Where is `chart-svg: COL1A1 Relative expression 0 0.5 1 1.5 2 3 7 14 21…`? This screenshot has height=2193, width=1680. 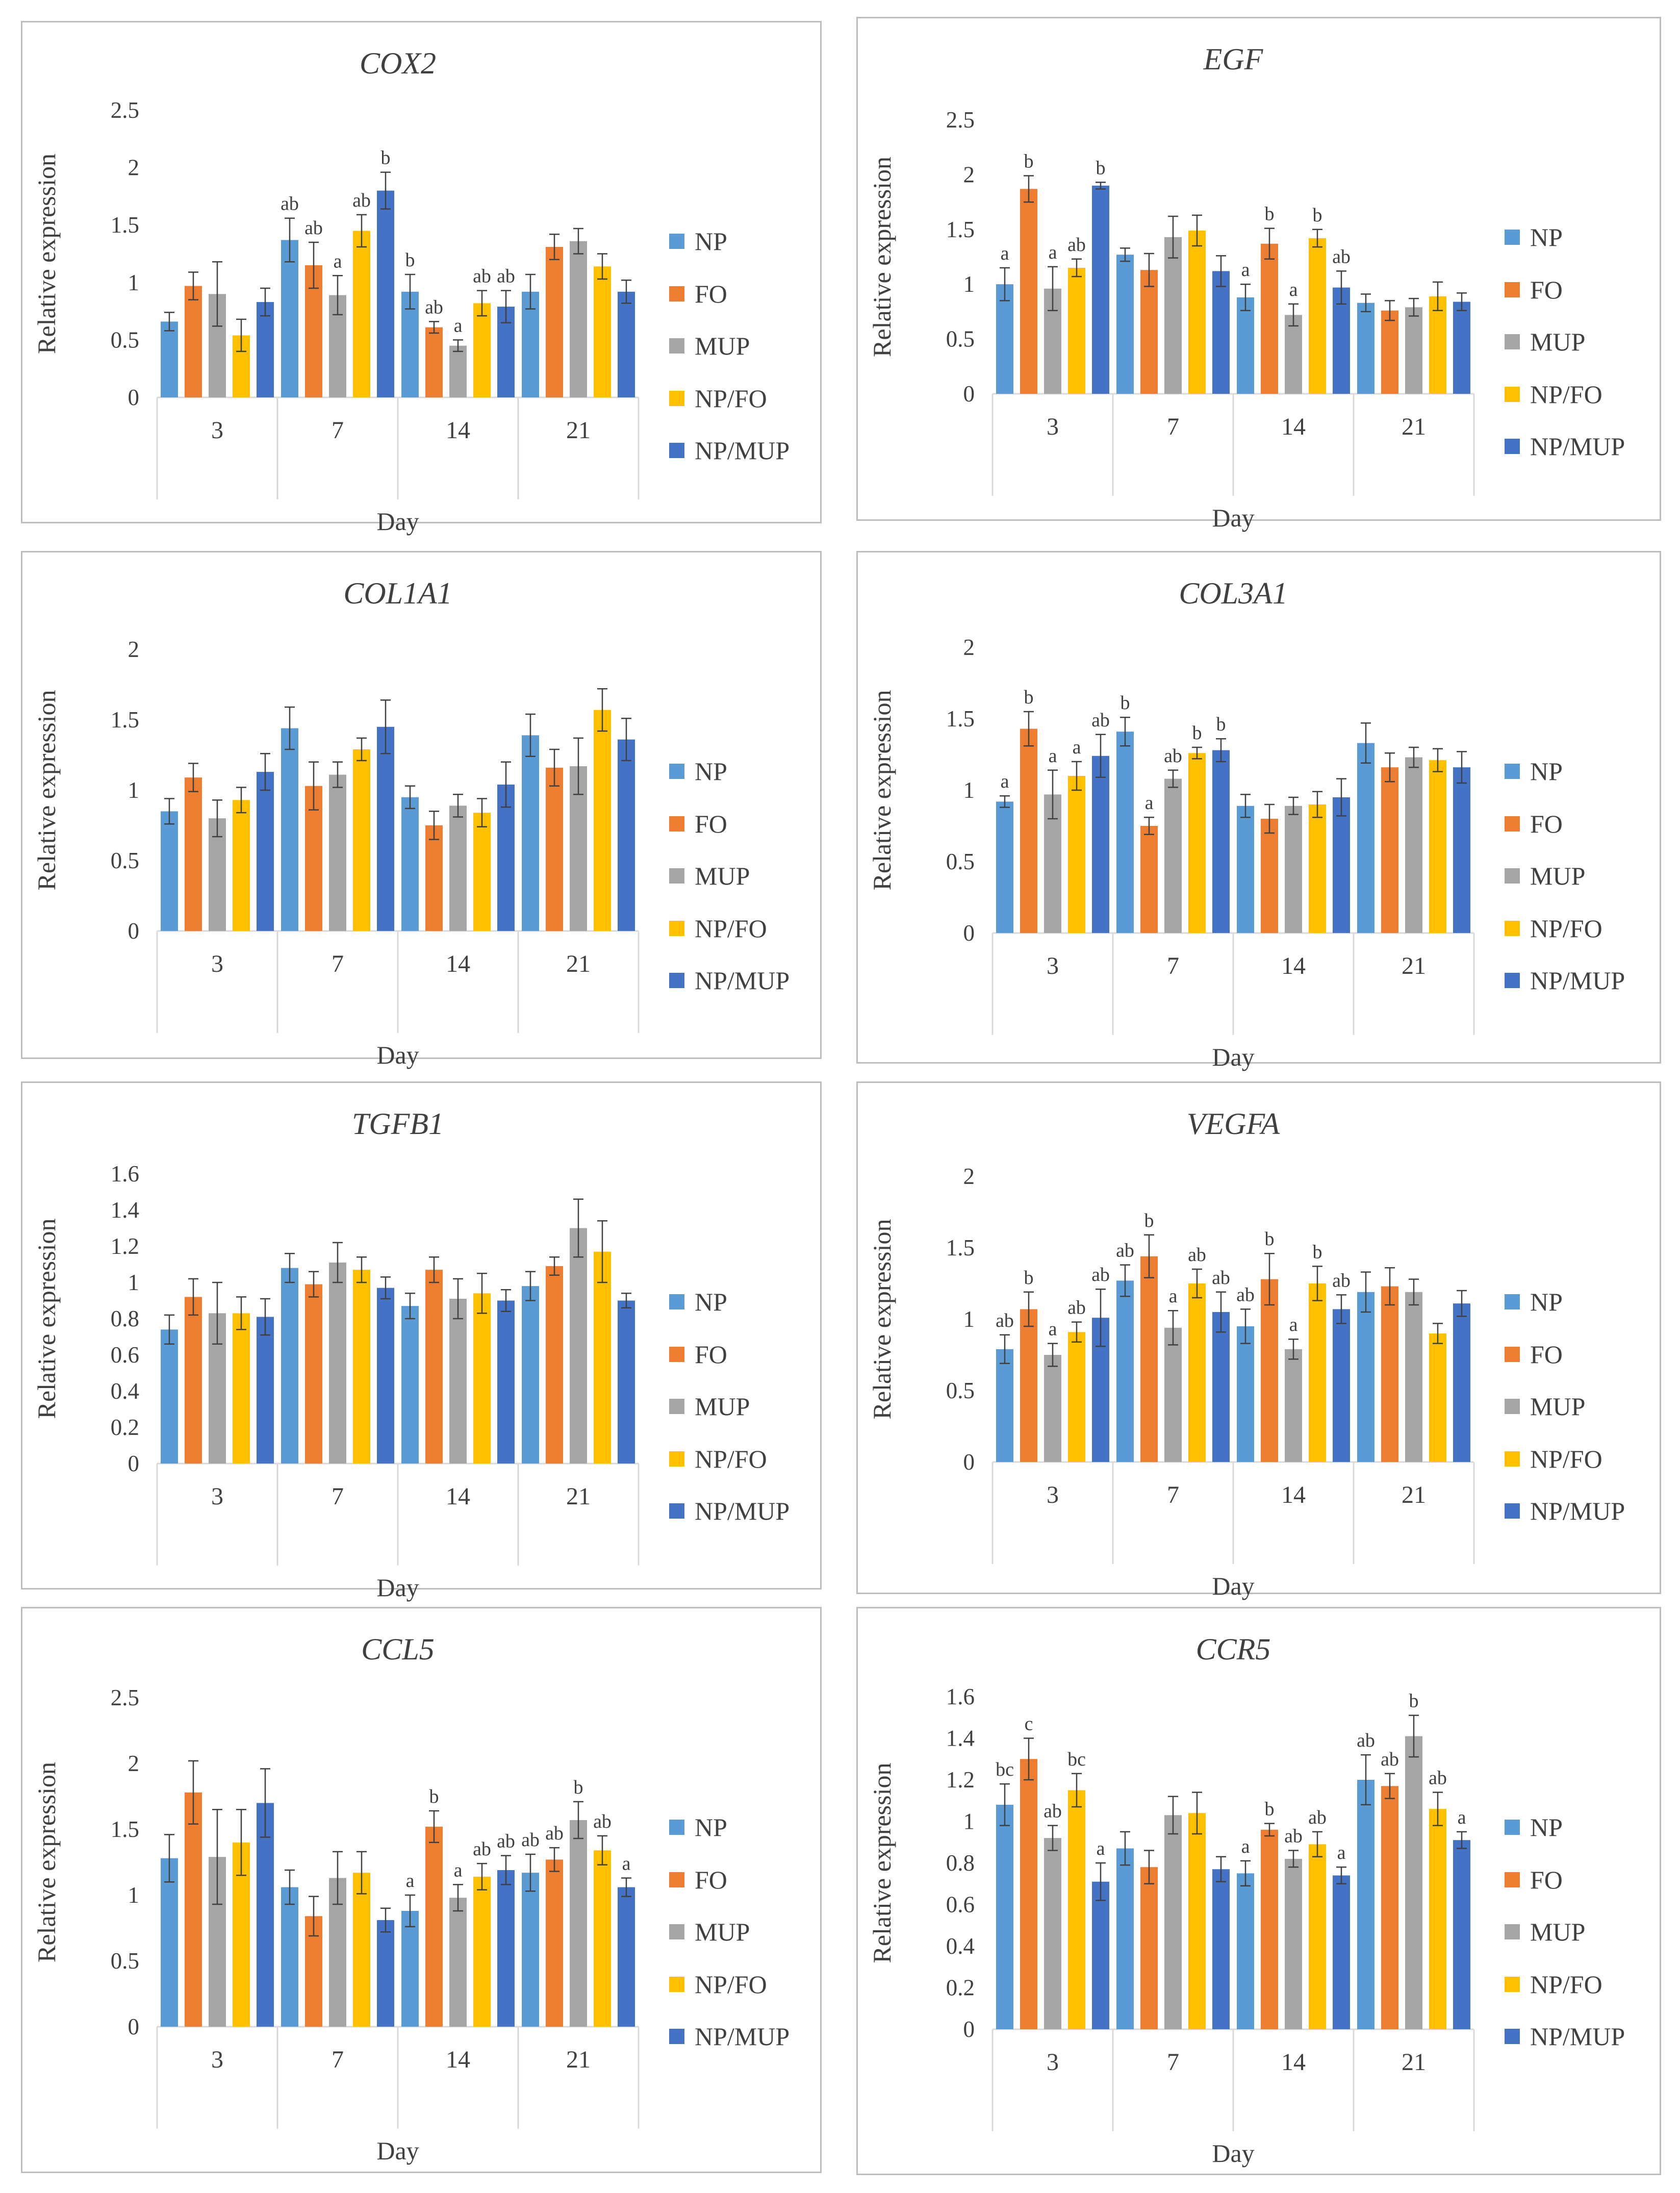
chart-svg: COL1A1 Relative expression 0 0.5 1 1.5 2 3 7 14 21… is located at coordinates (411, 822).